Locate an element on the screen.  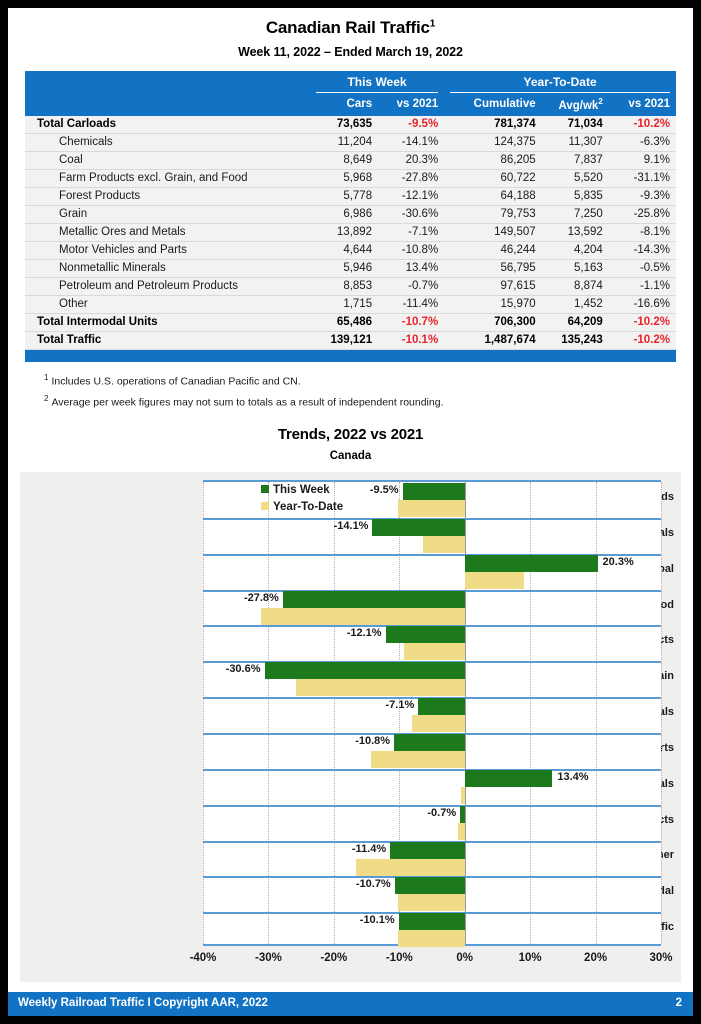
row-commodity-name: Total Intermodal Units is located at coordinates (167, 322).